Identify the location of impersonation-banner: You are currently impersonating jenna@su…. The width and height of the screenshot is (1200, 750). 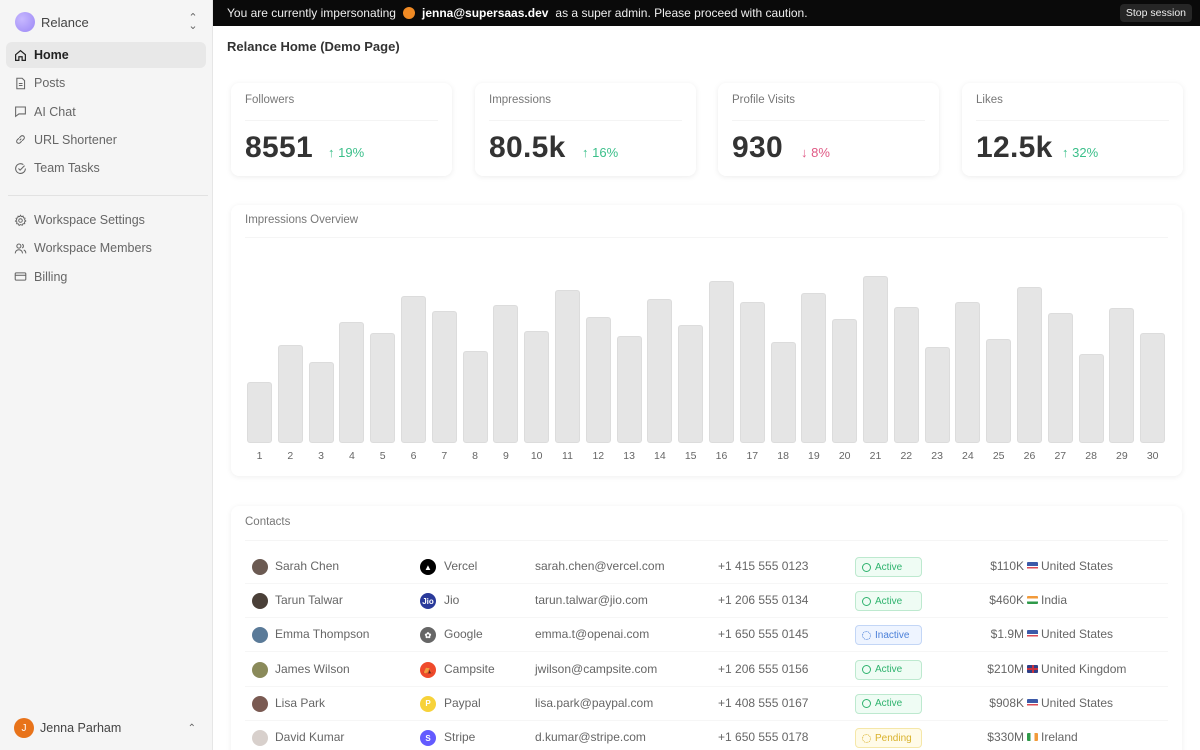
(706, 13).